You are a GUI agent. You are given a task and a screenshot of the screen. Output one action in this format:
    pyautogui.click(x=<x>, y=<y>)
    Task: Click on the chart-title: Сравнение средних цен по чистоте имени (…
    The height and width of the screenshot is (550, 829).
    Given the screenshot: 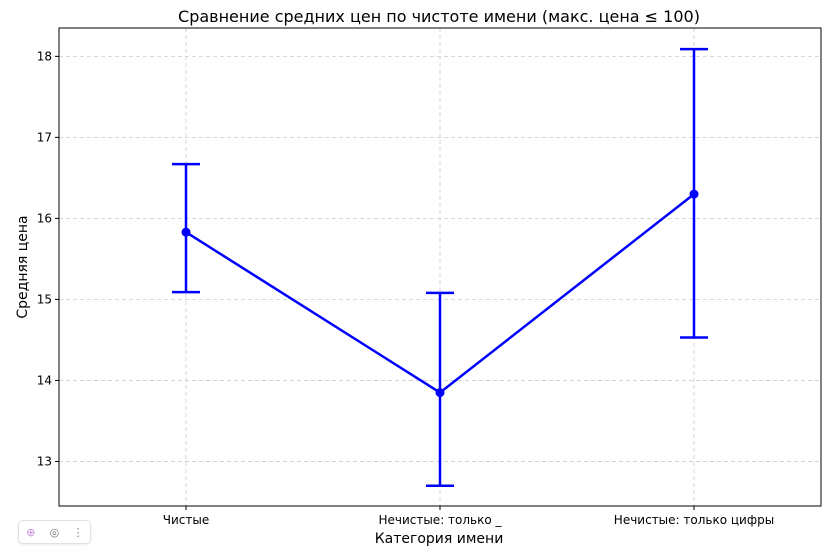 What is the action you would take?
    pyautogui.click(x=439, y=16)
    